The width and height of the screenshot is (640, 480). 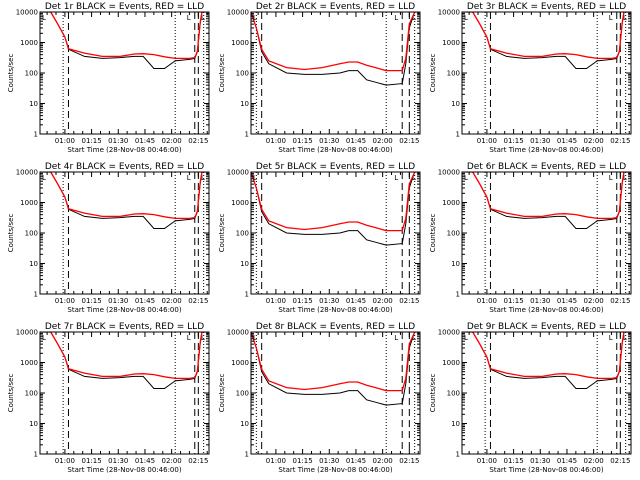 I want to click on panel-title: Det 9r BLACK = Events, RED = LLD, so click(x=546, y=327).